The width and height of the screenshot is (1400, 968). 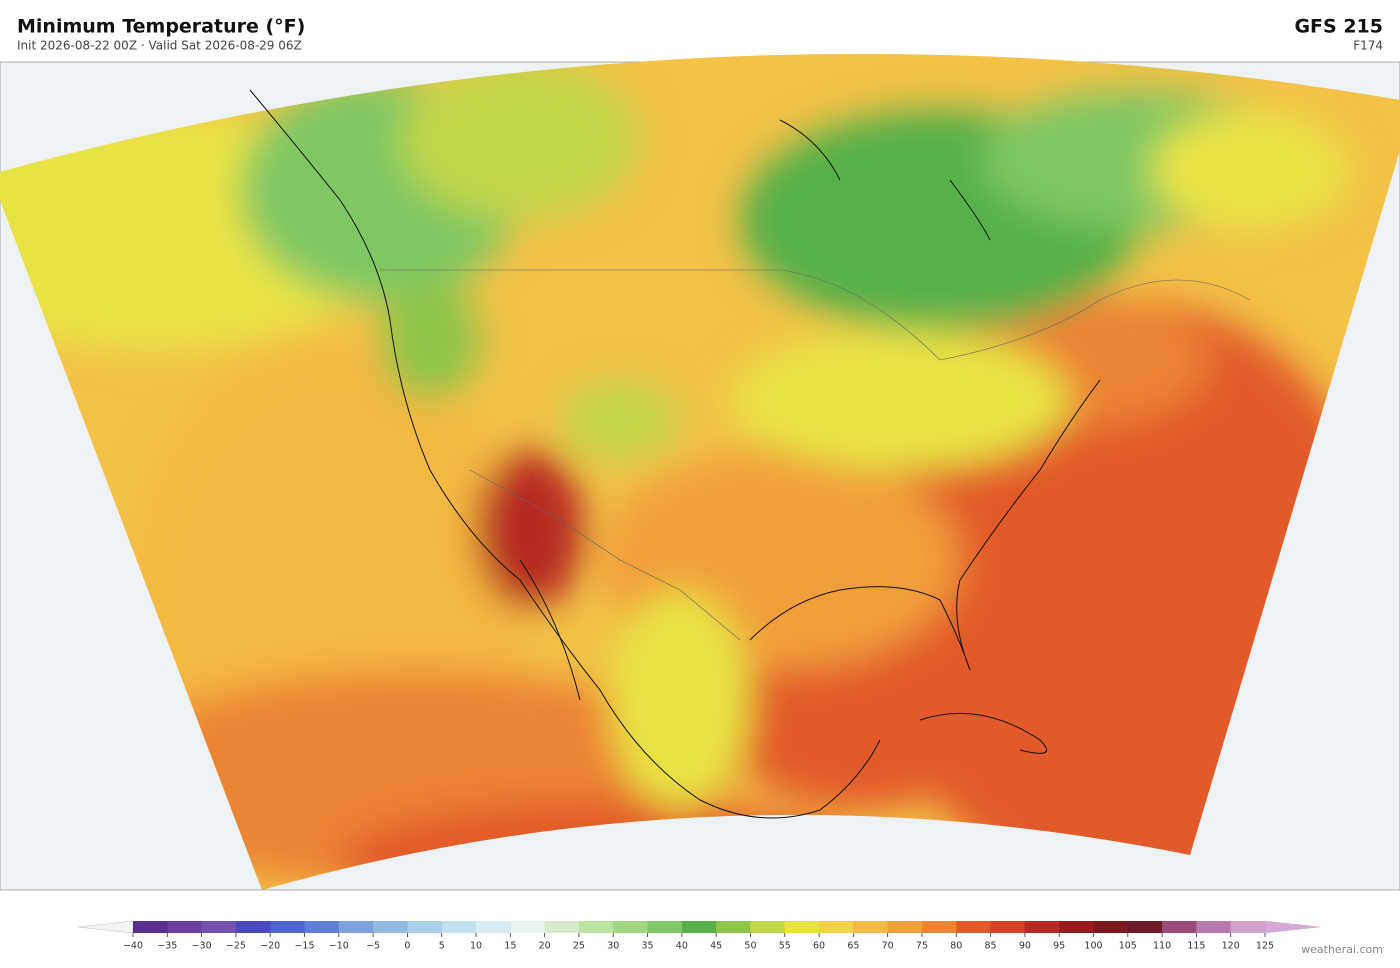 I want to click on tick-label: 10, so click(x=476, y=946).